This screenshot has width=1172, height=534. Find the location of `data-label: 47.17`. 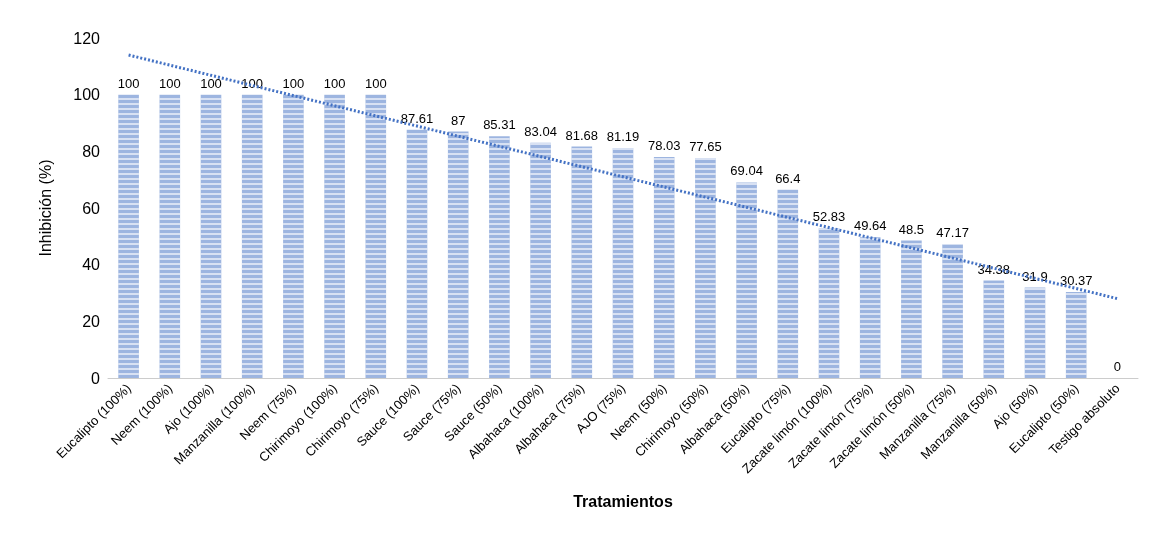

data-label: 47.17 is located at coordinates (952, 233).